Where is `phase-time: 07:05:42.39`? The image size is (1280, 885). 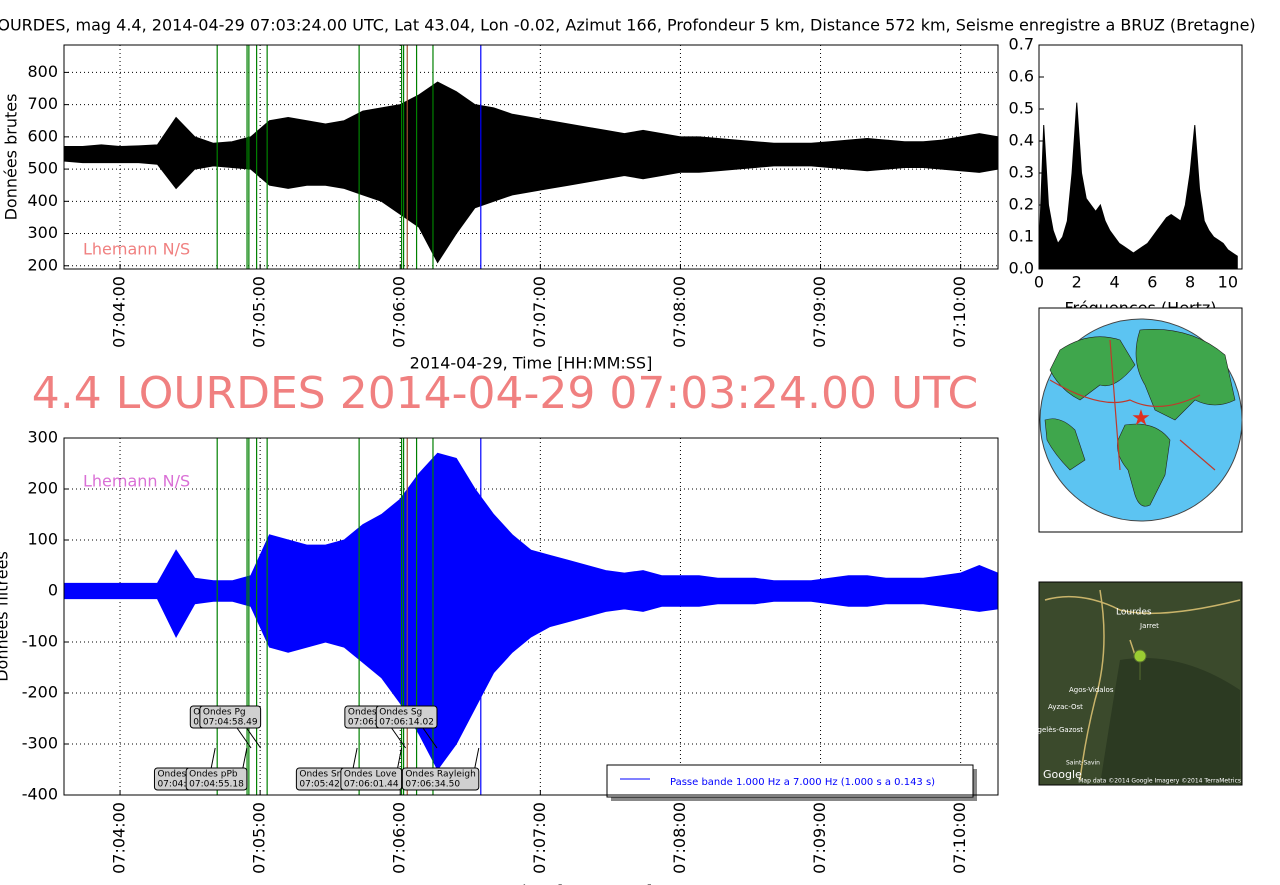
phase-time: 07:05:42.39 is located at coordinates (326, 785).